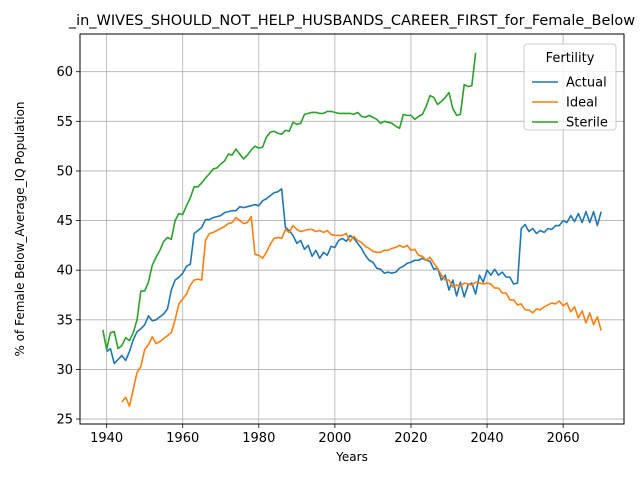 This screenshot has height=480, width=640. Describe the element at coordinates (64, 420) in the screenshot. I see `y-tick-label: 25` at that location.